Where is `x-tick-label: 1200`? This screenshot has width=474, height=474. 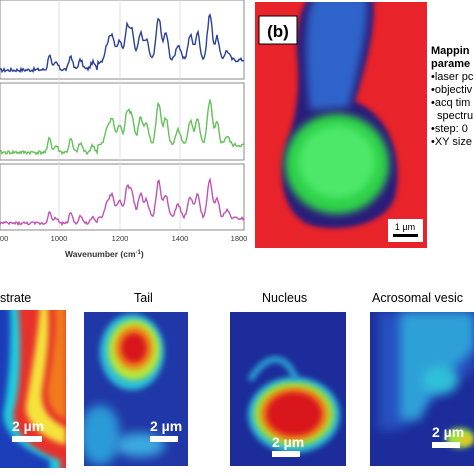 x-tick-label: 1200 is located at coordinates (120, 238).